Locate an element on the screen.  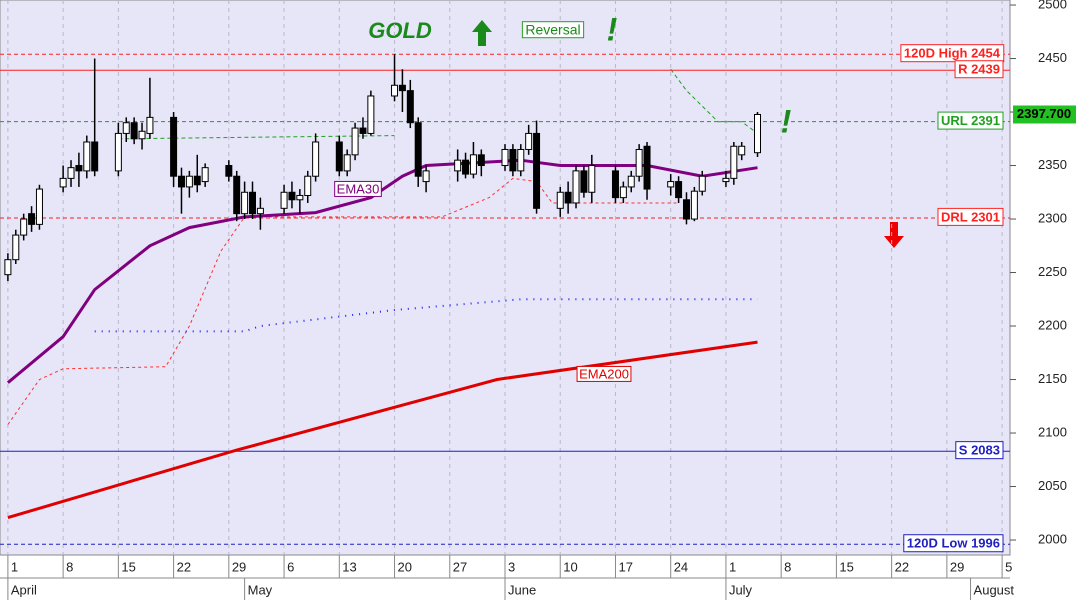
level-label: 120D Low 1996 is located at coordinates (953, 543).